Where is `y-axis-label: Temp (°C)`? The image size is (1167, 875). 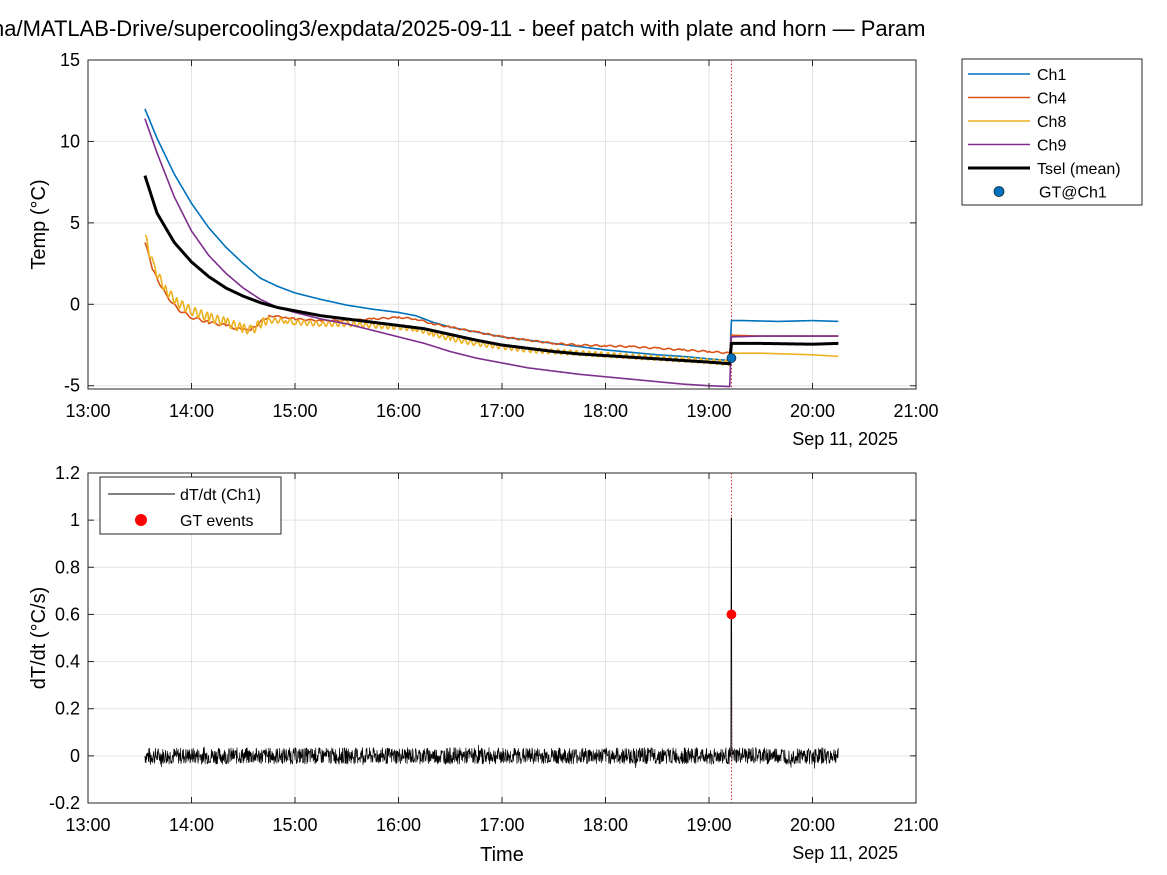 y-axis-label: Temp (°C) is located at coordinates (39, 224).